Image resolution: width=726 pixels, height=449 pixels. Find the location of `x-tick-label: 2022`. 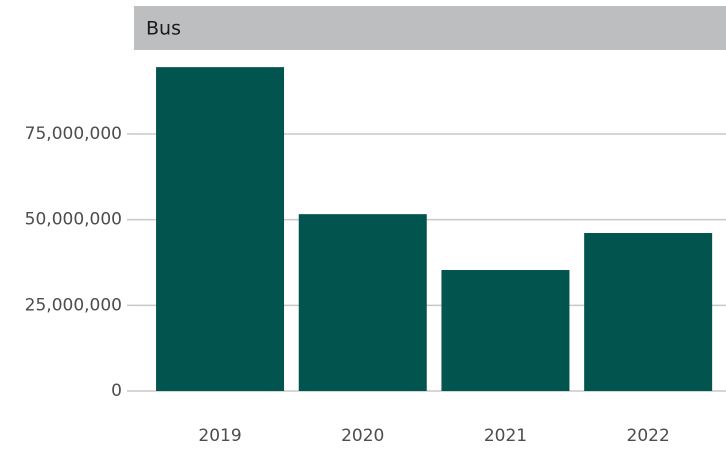

x-tick-label: 2022 is located at coordinates (648, 436).